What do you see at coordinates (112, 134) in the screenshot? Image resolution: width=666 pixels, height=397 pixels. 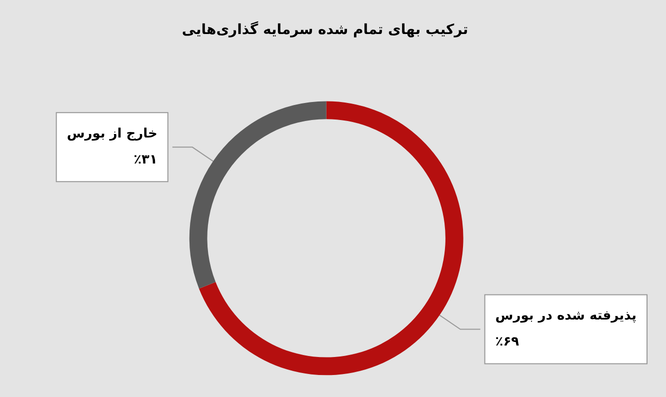 I see `slice-label: خارج از بورس` at bounding box center [112, 134].